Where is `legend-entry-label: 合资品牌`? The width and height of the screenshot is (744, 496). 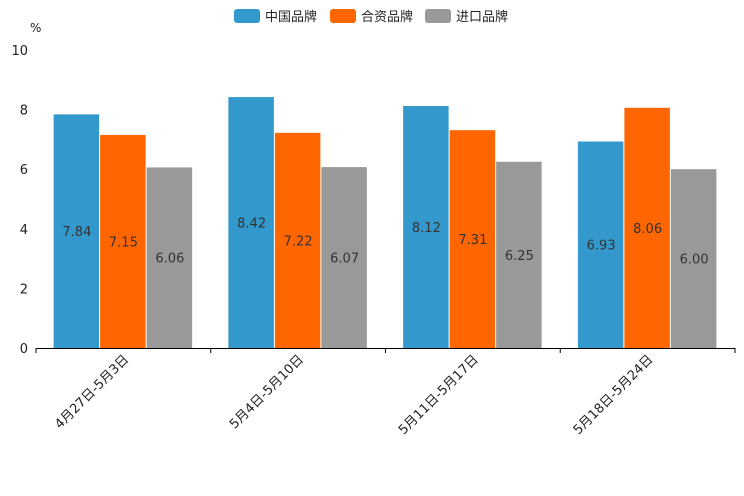
legend-entry-label: 合资品牌 is located at coordinates (387, 17).